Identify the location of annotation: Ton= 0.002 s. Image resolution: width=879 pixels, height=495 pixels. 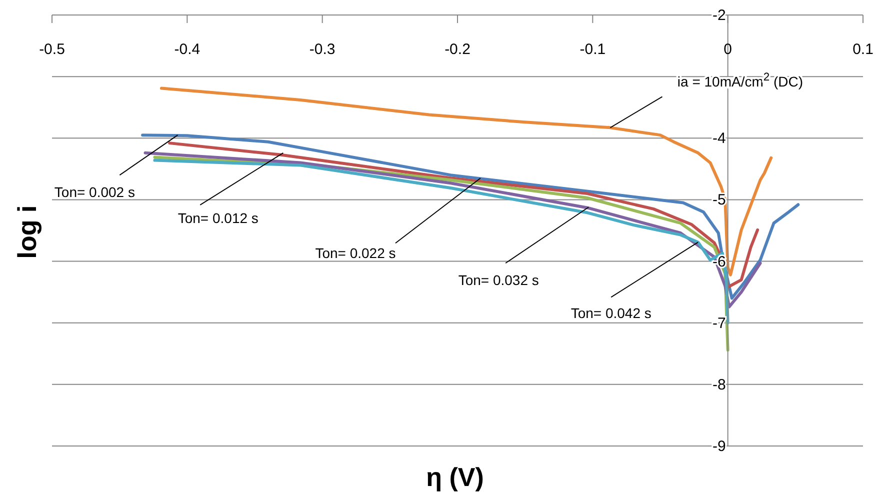
(94, 192).